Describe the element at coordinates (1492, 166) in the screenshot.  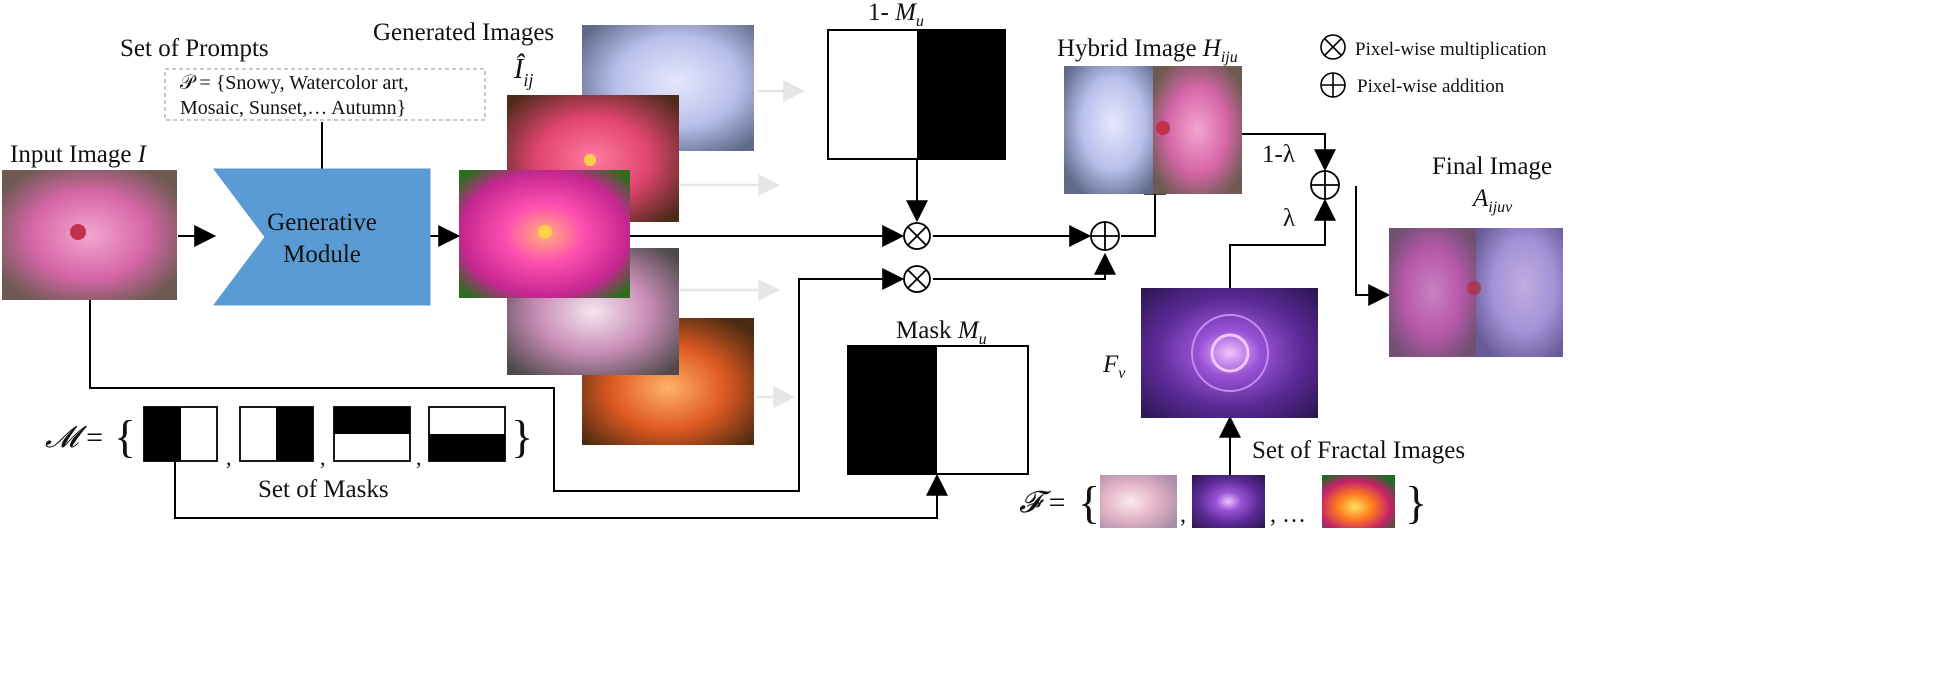
I see `final-image-label: Final Image` at that location.